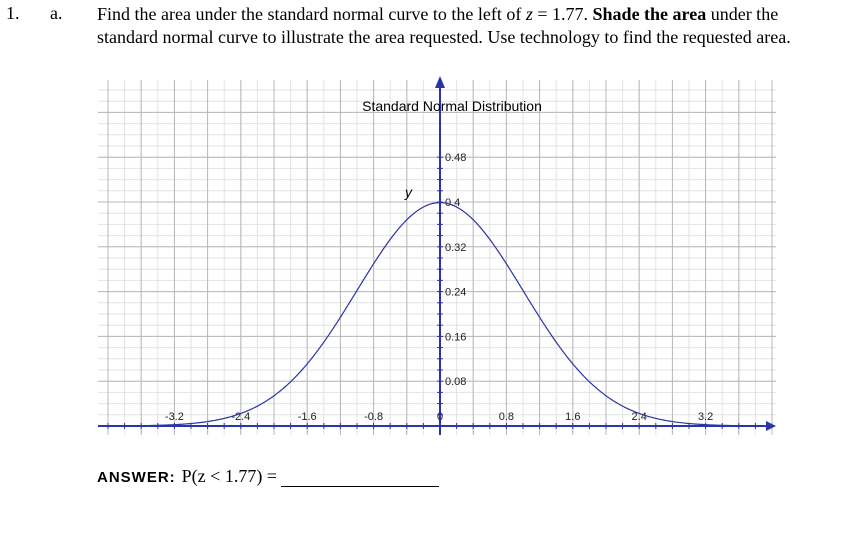 Image resolution: width=844 pixels, height=533 pixels. I want to click on answer-label: ANSWER:, so click(136, 477).